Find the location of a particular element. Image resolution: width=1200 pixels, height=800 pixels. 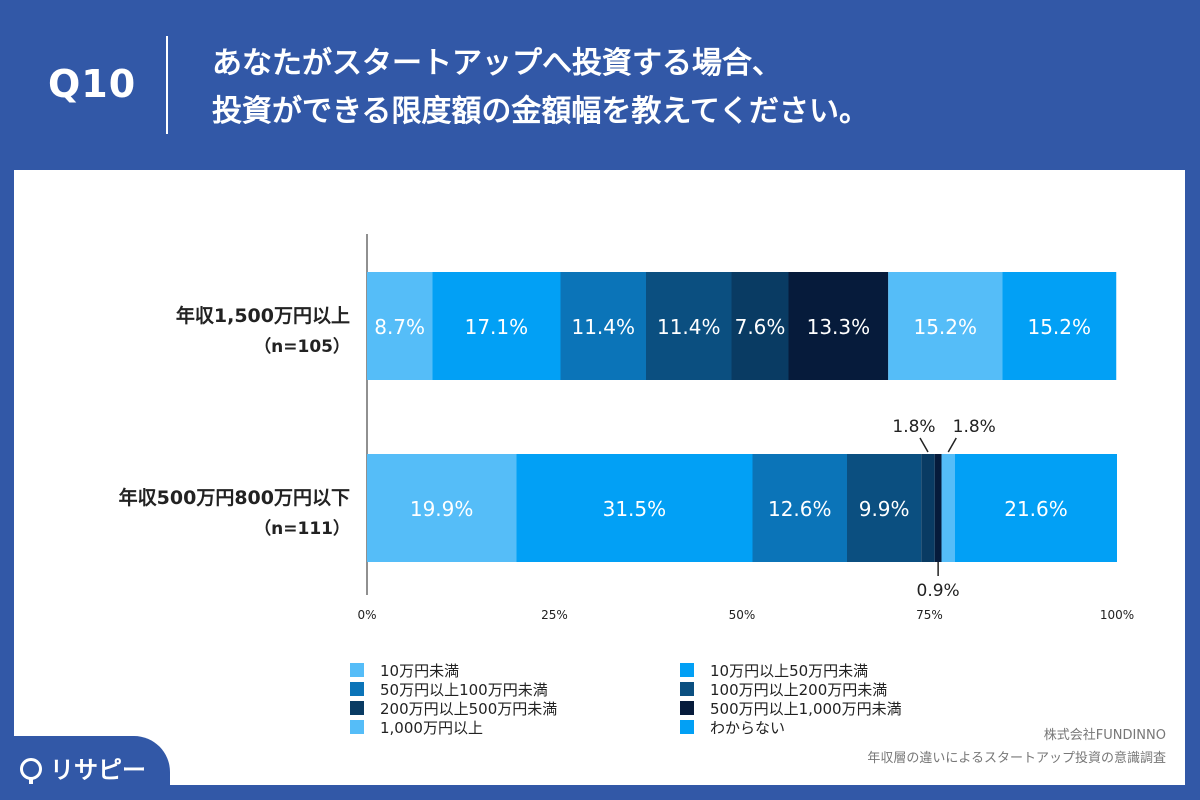

data-label: 8.7% is located at coordinates (399, 327).